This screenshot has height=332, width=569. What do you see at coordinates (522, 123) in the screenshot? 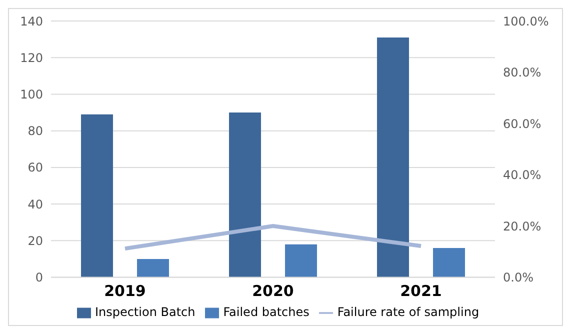
I see `y2-tick-label: 60.0%` at bounding box center [522, 123].